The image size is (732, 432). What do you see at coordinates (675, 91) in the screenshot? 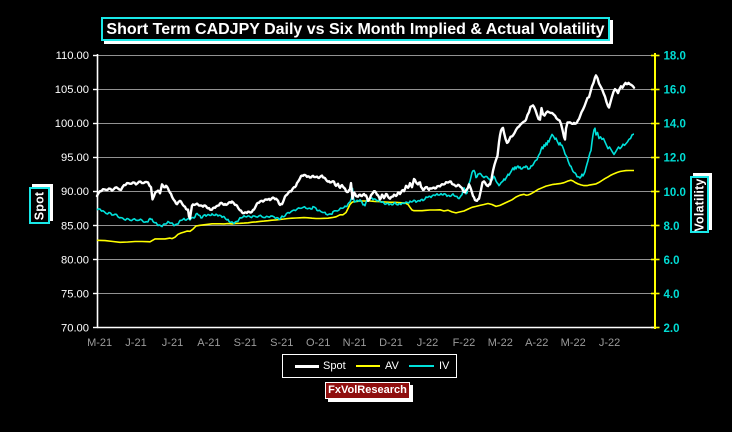
I see `svg-text: 16.0` at bounding box center [675, 91].